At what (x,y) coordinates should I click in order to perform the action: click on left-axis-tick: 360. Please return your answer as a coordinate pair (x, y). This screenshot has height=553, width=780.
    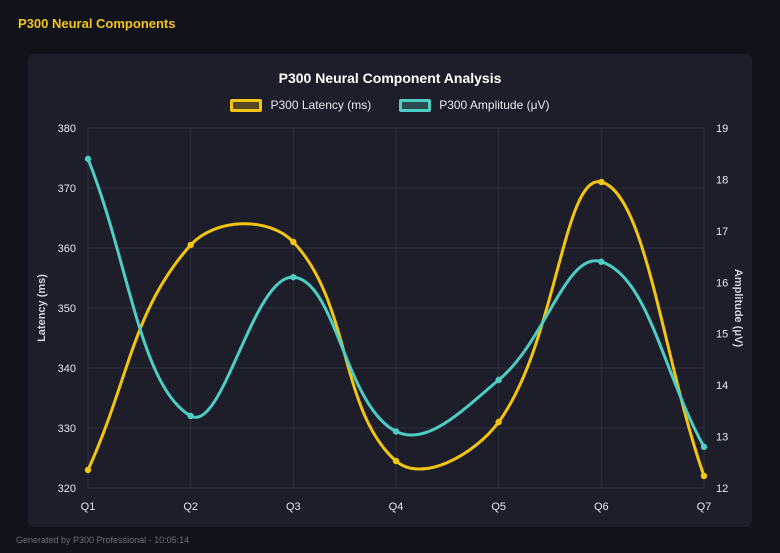
    Looking at the image, I should click on (67, 249).